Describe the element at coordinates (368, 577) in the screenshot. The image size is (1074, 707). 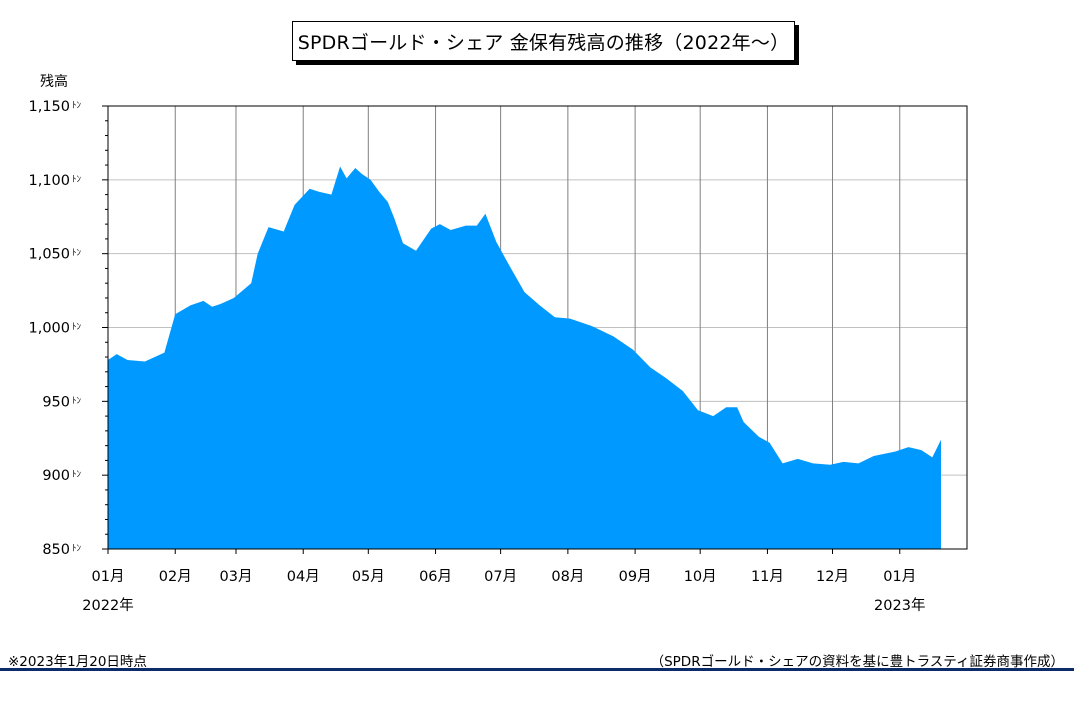
I see `x-tick-label: 05月` at that location.